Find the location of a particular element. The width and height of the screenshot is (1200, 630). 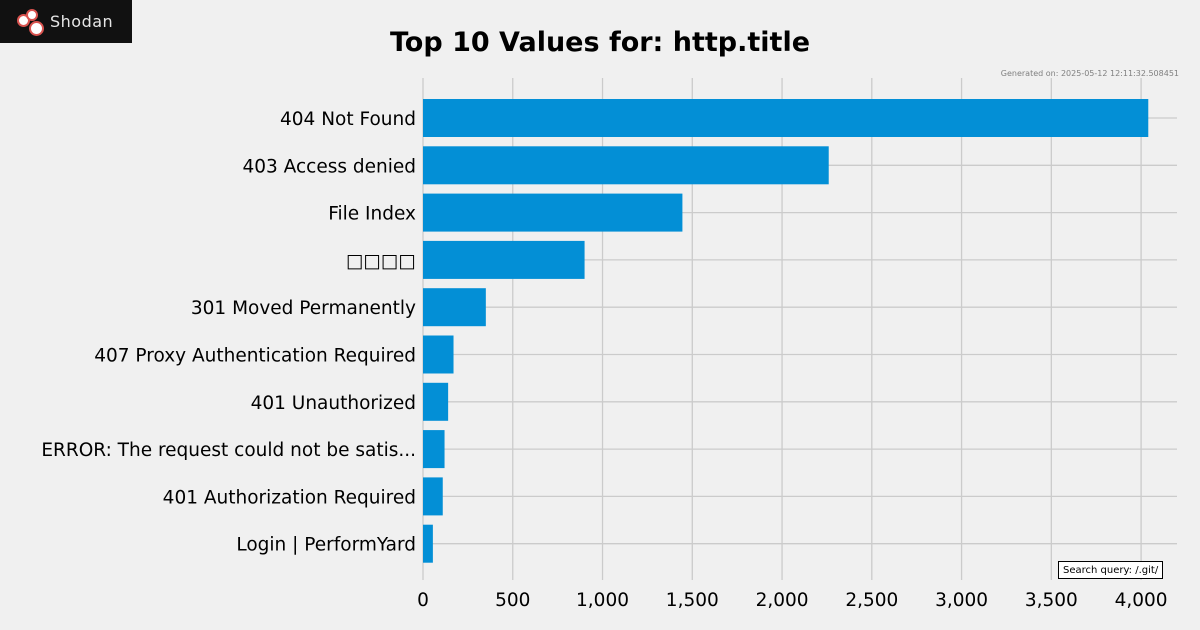

x-tick-label: 1,500 is located at coordinates (692, 600).